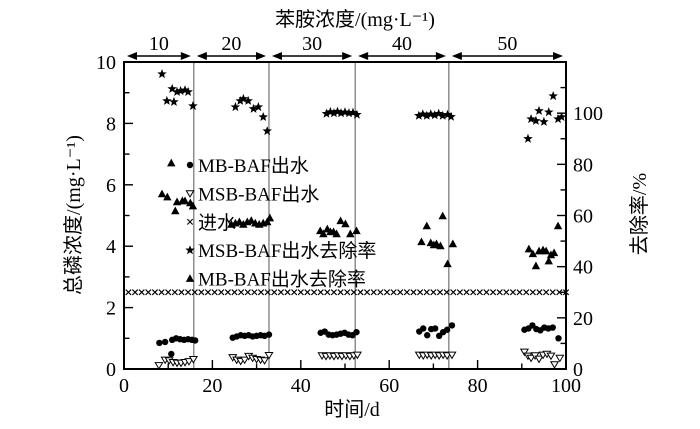 The height and width of the screenshot is (429, 700). What do you see at coordinates (287, 251) in the screenshot?
I see `legend-label: MSB-BAF出水去除率` at bounding box center [287, 251].